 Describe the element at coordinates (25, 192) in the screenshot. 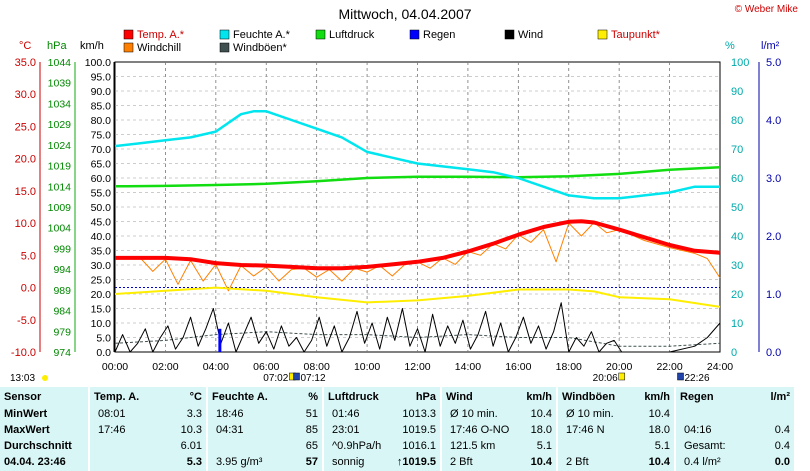

I see `celsius-tick-label: 15.0` at that location.